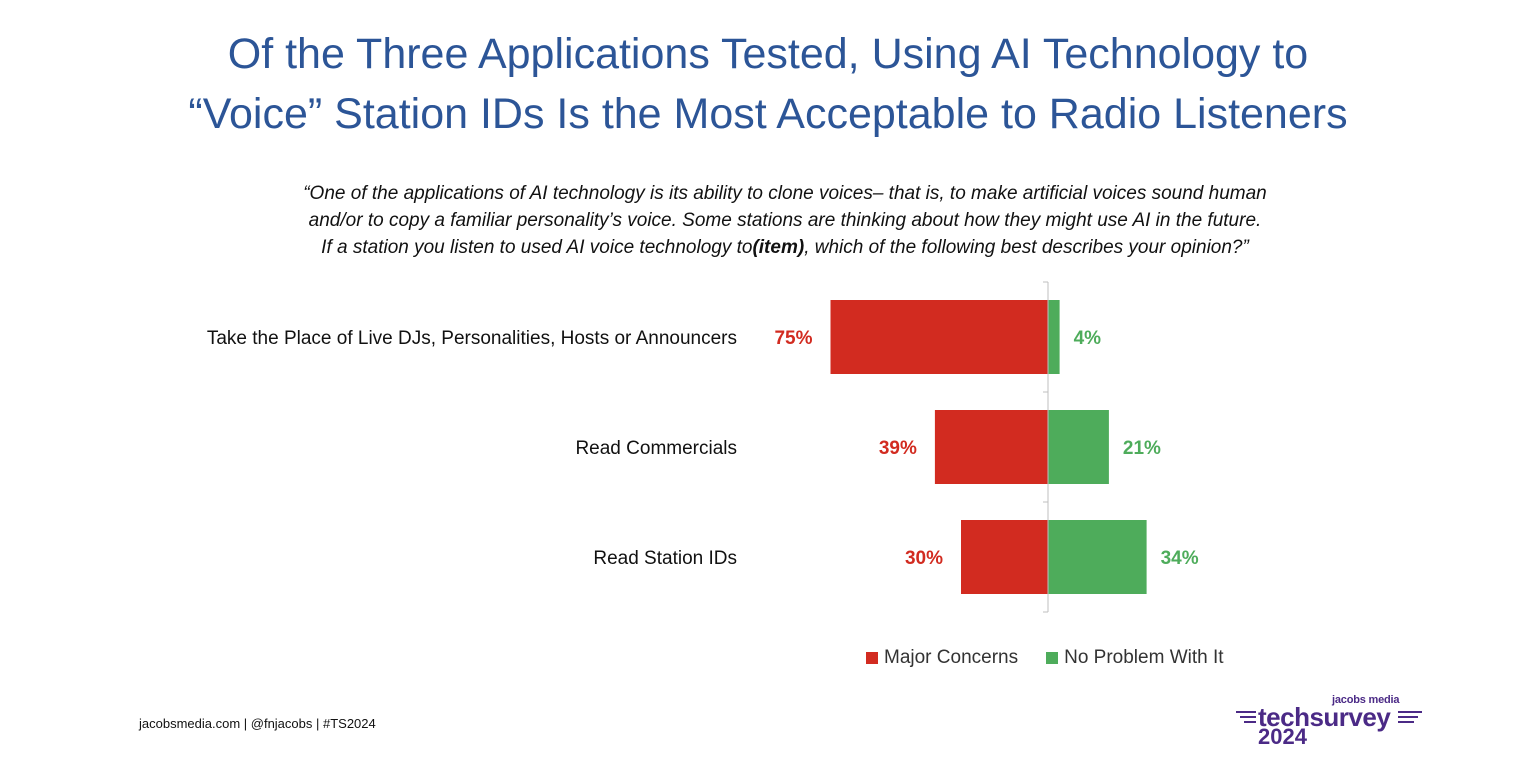 The height and width of the screenshot is (775, 1536). I want to click on data-label-no-problem: 21%, so click(1142, 448).